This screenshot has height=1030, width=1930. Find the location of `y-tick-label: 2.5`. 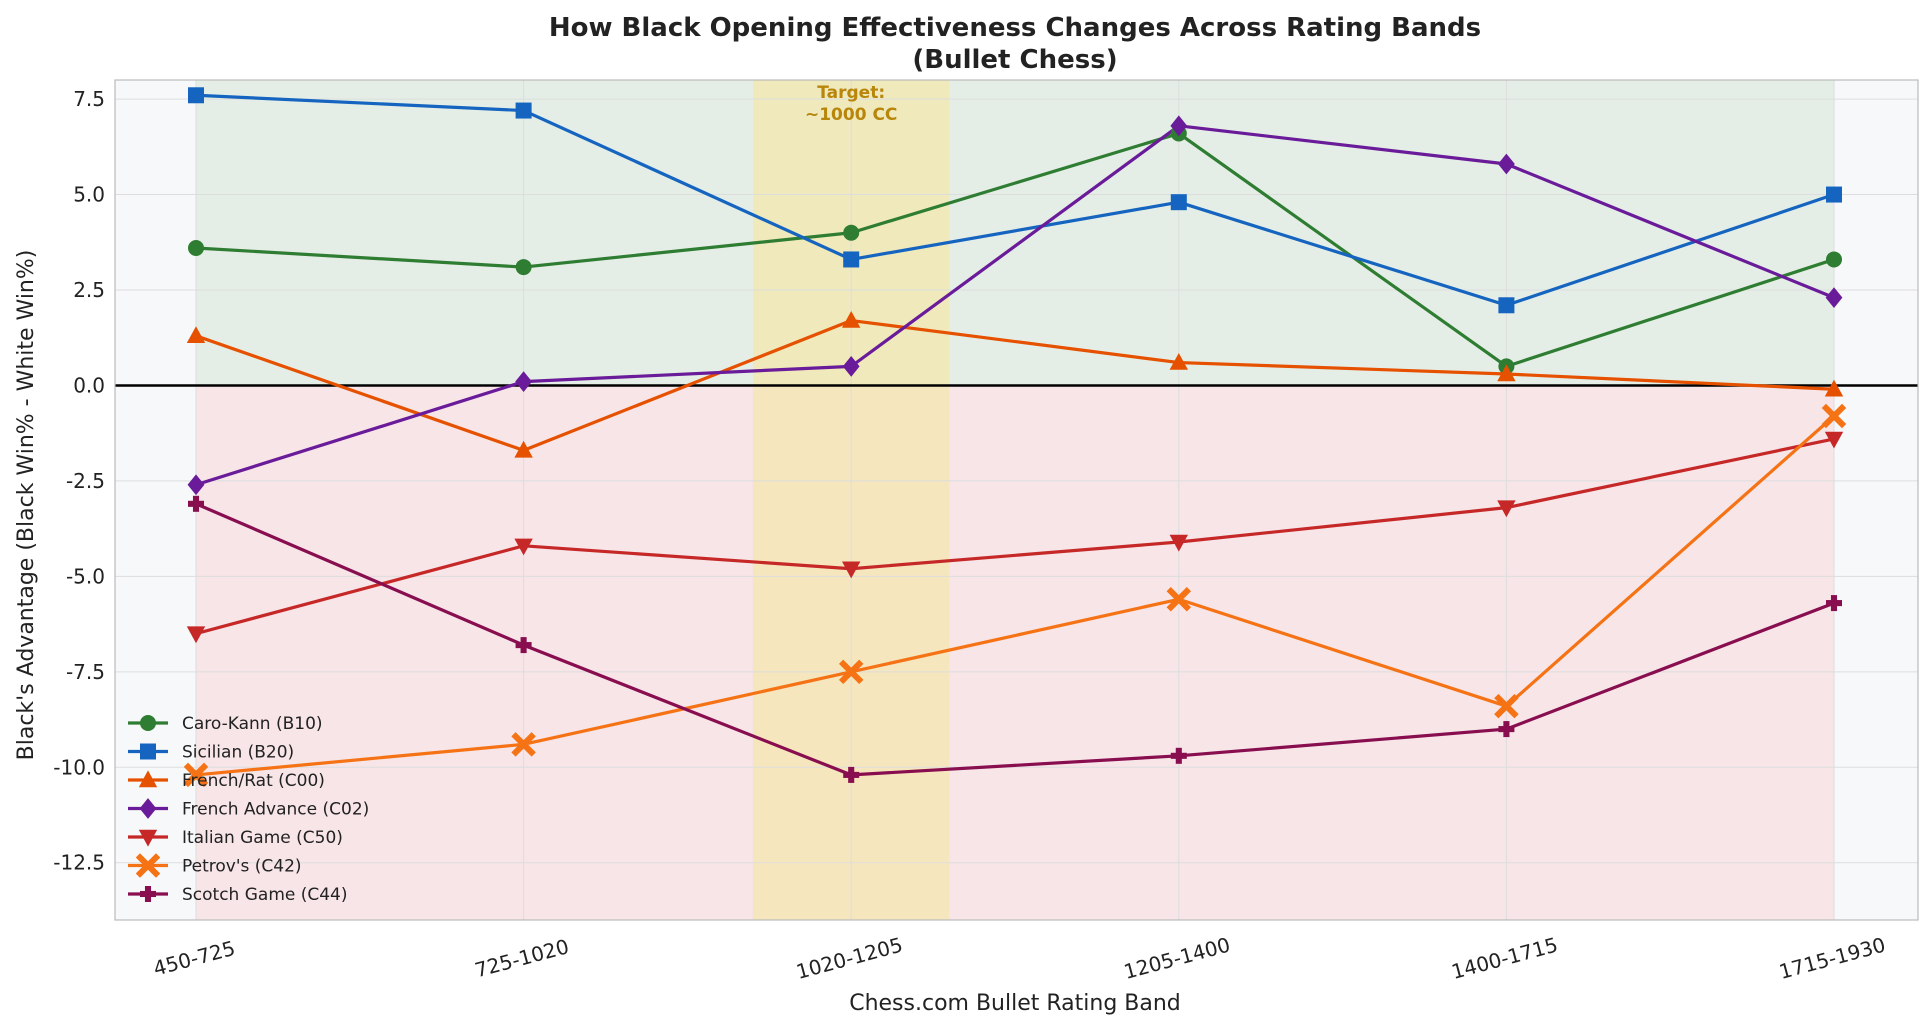

y-tick-label: 2.5 is located at coordinates (89, 290).